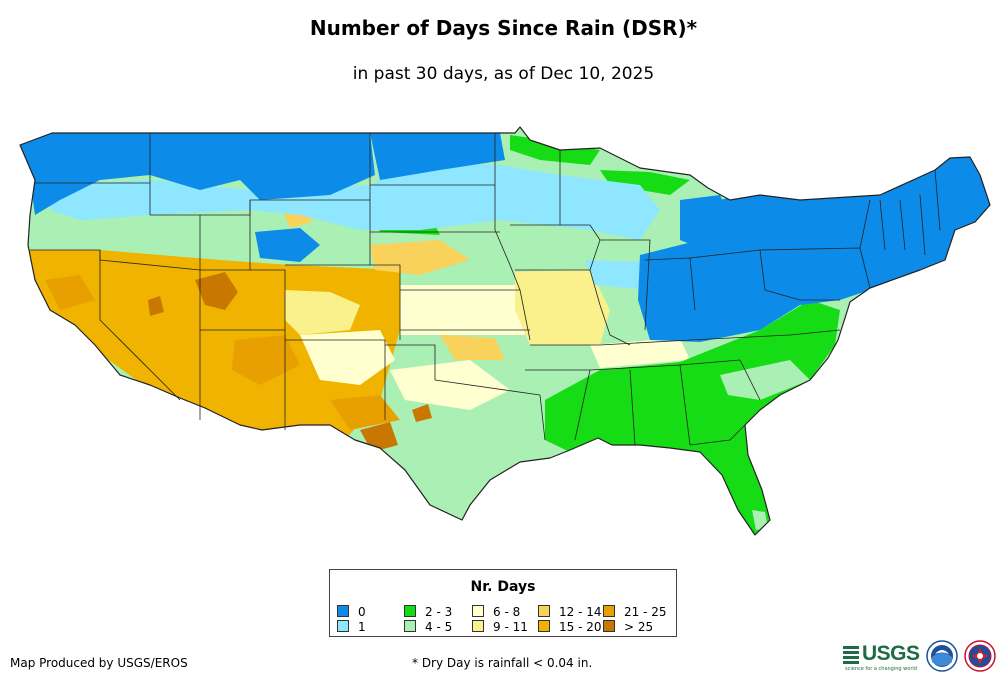 The image size is (1007, 691). I want to click on legend-label: 9 - 11, so click(510, 627).